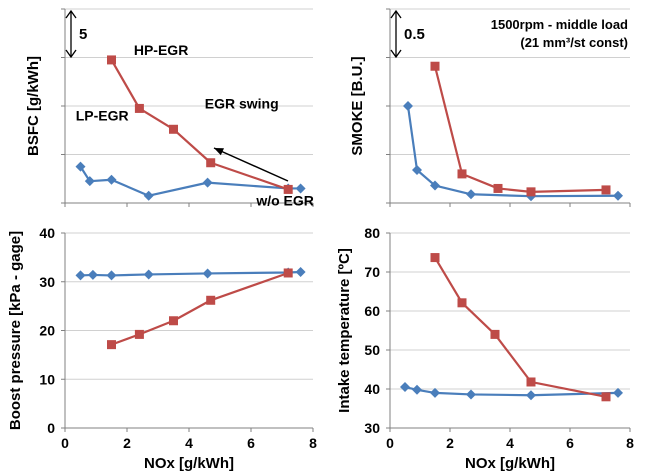 The image size is (646, 472). I want to click on scale-bar-label: 0.5, so click(414, 34).